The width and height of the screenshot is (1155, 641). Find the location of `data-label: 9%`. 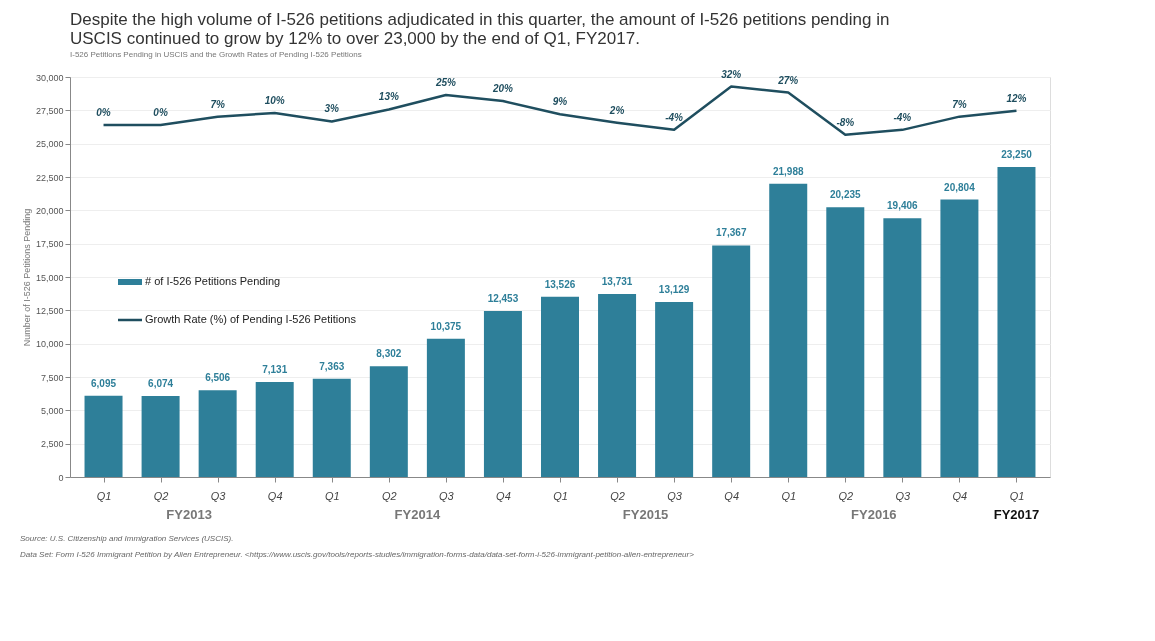

data-label: 9% is located at coordinates (560, 102).